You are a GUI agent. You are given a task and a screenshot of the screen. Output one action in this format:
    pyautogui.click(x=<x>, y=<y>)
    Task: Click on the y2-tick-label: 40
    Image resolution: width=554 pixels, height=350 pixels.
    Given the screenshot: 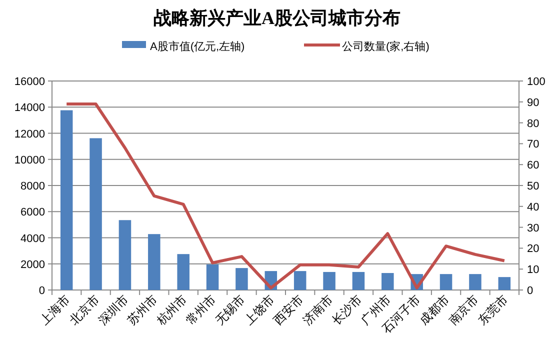 What is the action you would take?
    pyautogui.click(x=533, y=207)
    